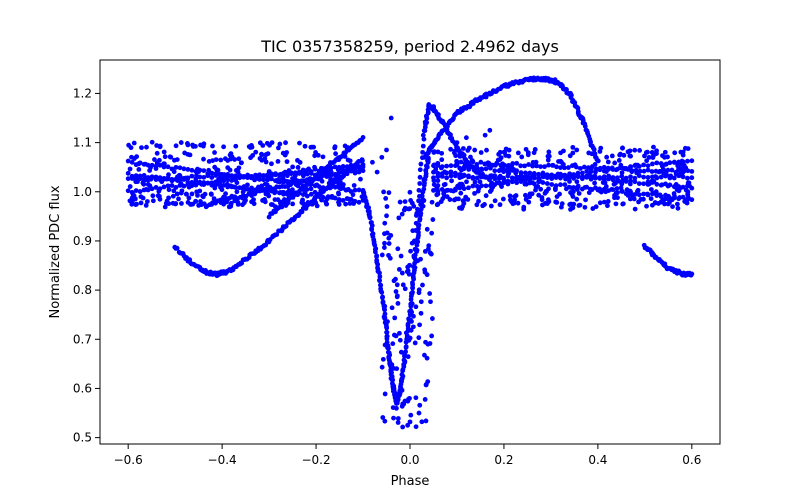 The image size is (800, 500). I want to click on y-tick-label: 1.2, so click(82, 93).